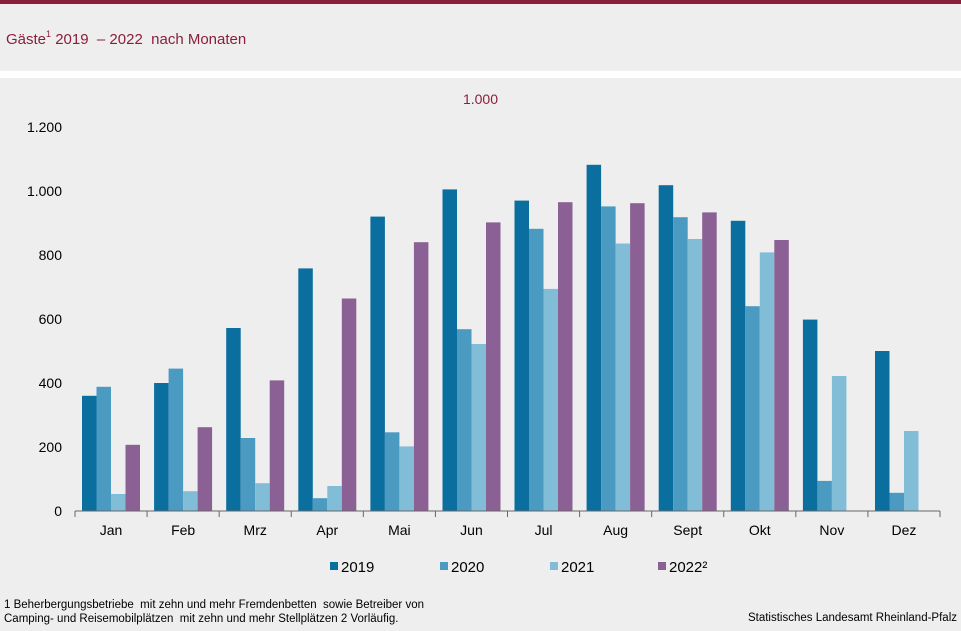  I want to click on title-main: Gäste, so click(26, 39).